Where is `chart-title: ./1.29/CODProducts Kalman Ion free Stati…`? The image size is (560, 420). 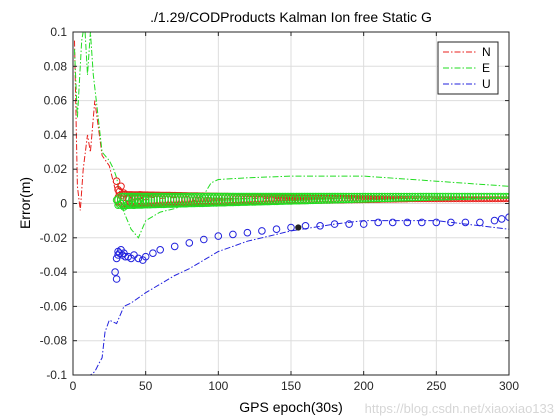 chart-title: ./1.29/CODProducts Kalman Ion free Stati… is located at coordinates (291, 17).